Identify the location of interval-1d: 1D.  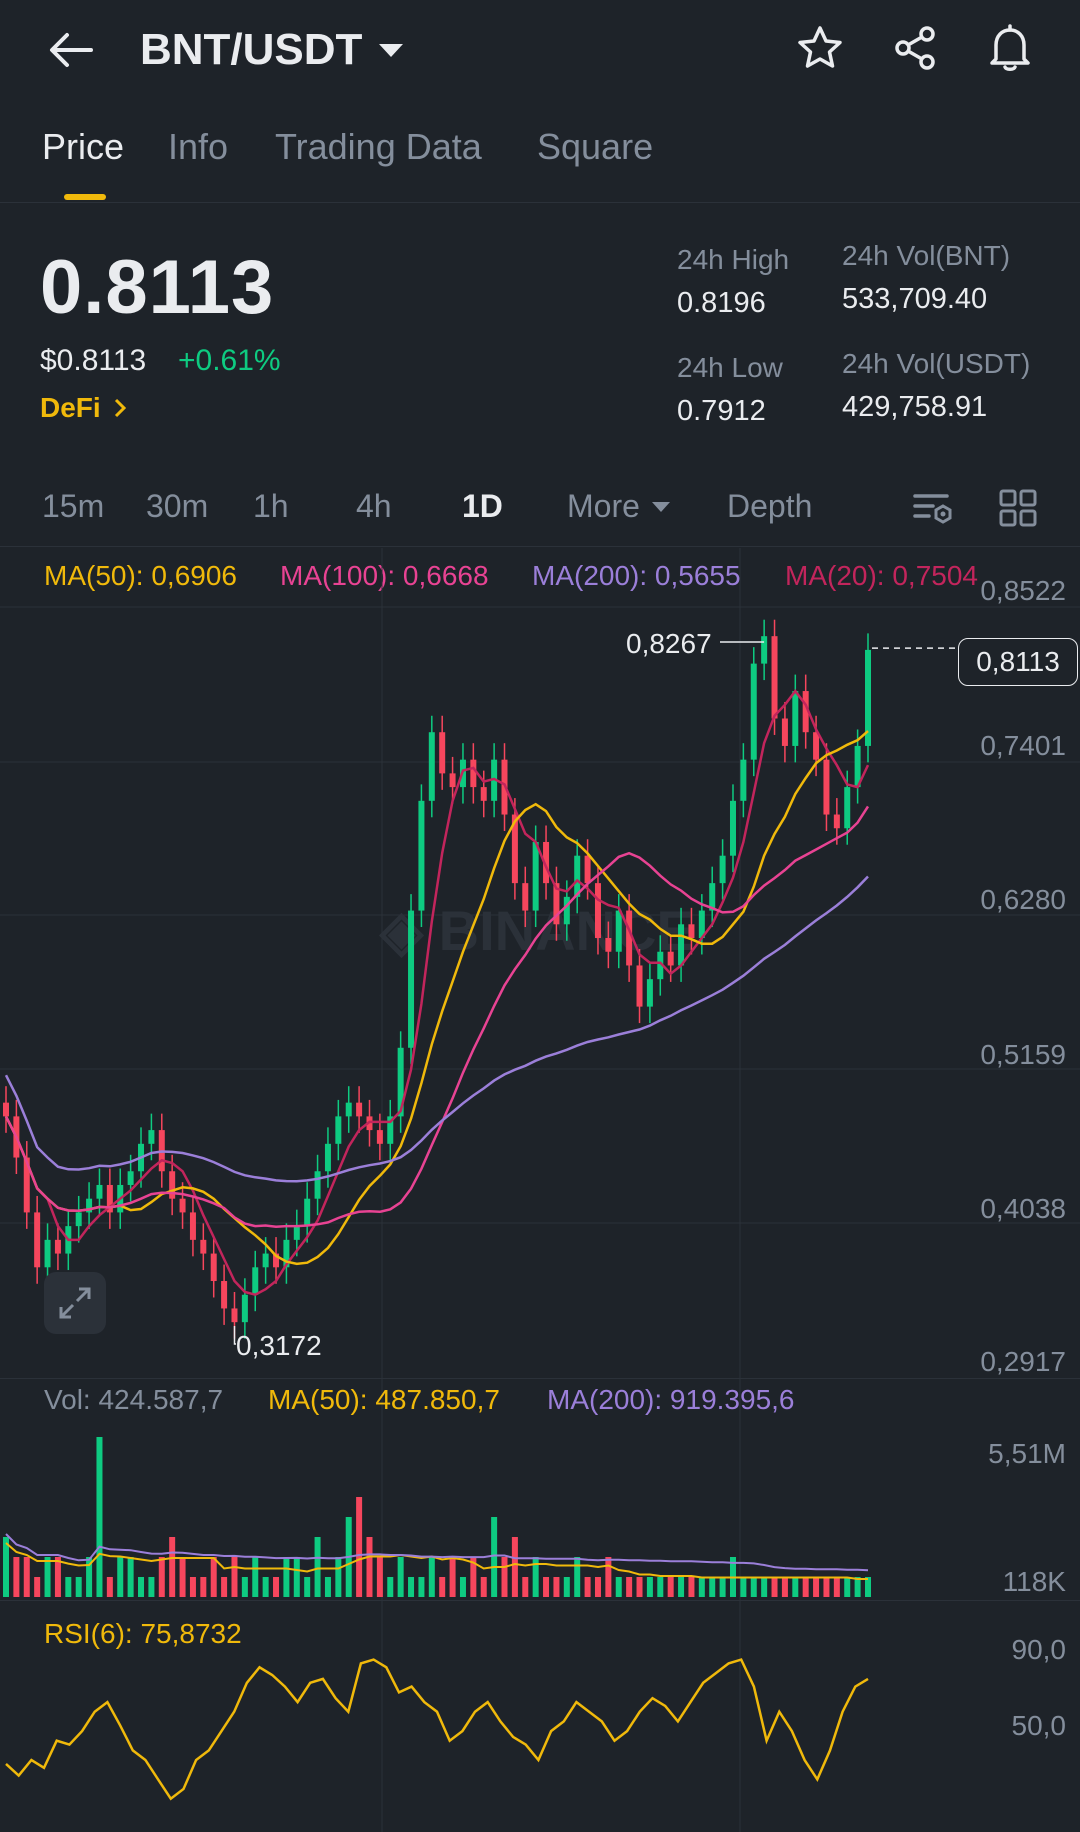
(482, 506).